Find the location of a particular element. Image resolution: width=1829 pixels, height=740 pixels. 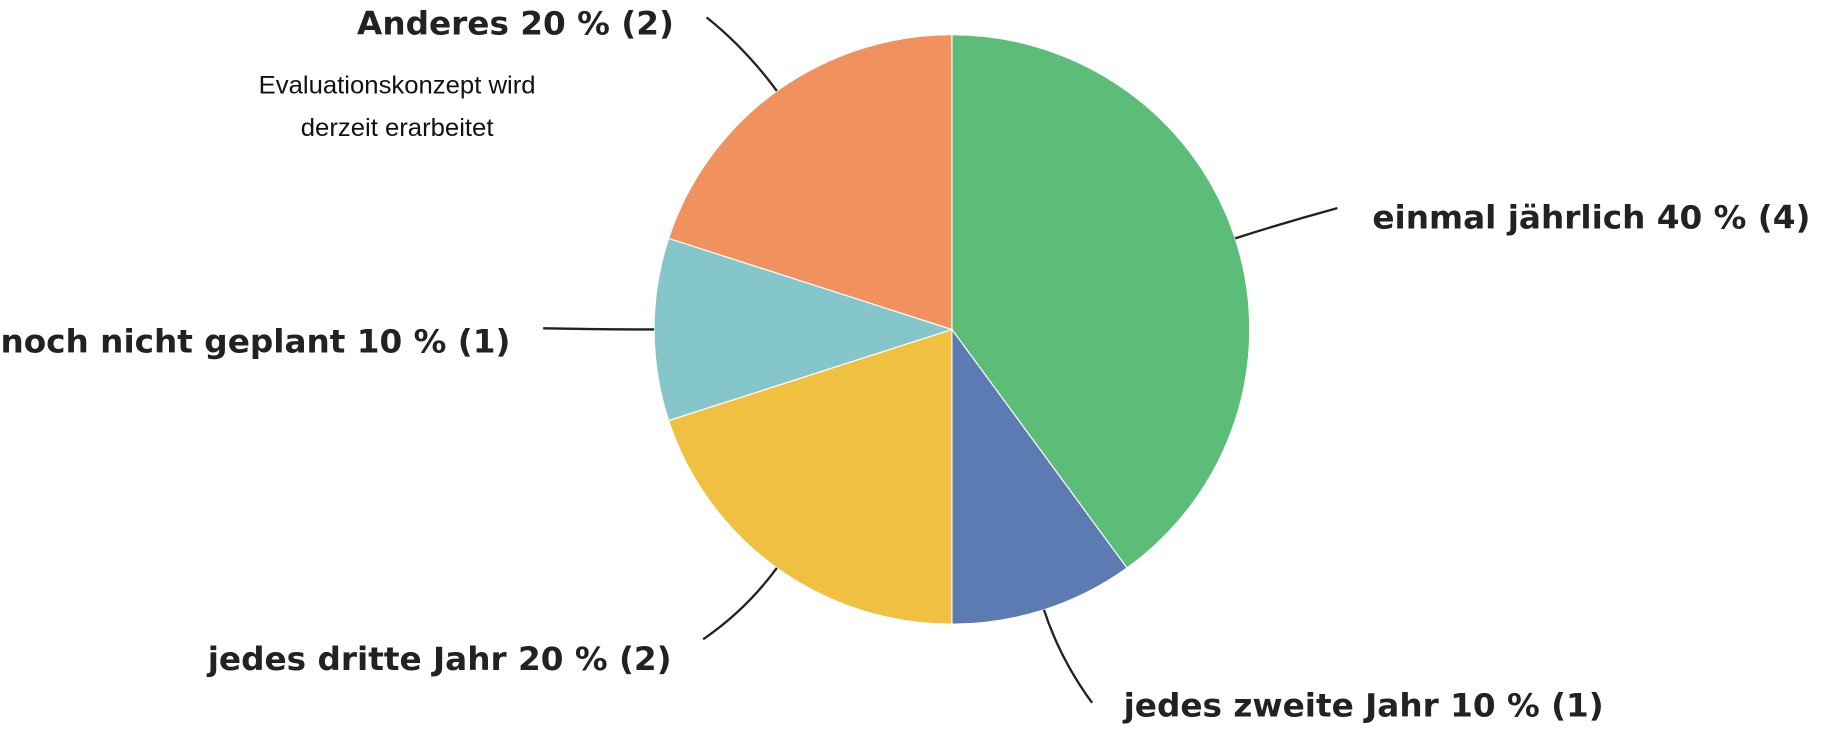

slice-label: noch nicht geplant 10 % (1) is located at coordinates (255, 341).